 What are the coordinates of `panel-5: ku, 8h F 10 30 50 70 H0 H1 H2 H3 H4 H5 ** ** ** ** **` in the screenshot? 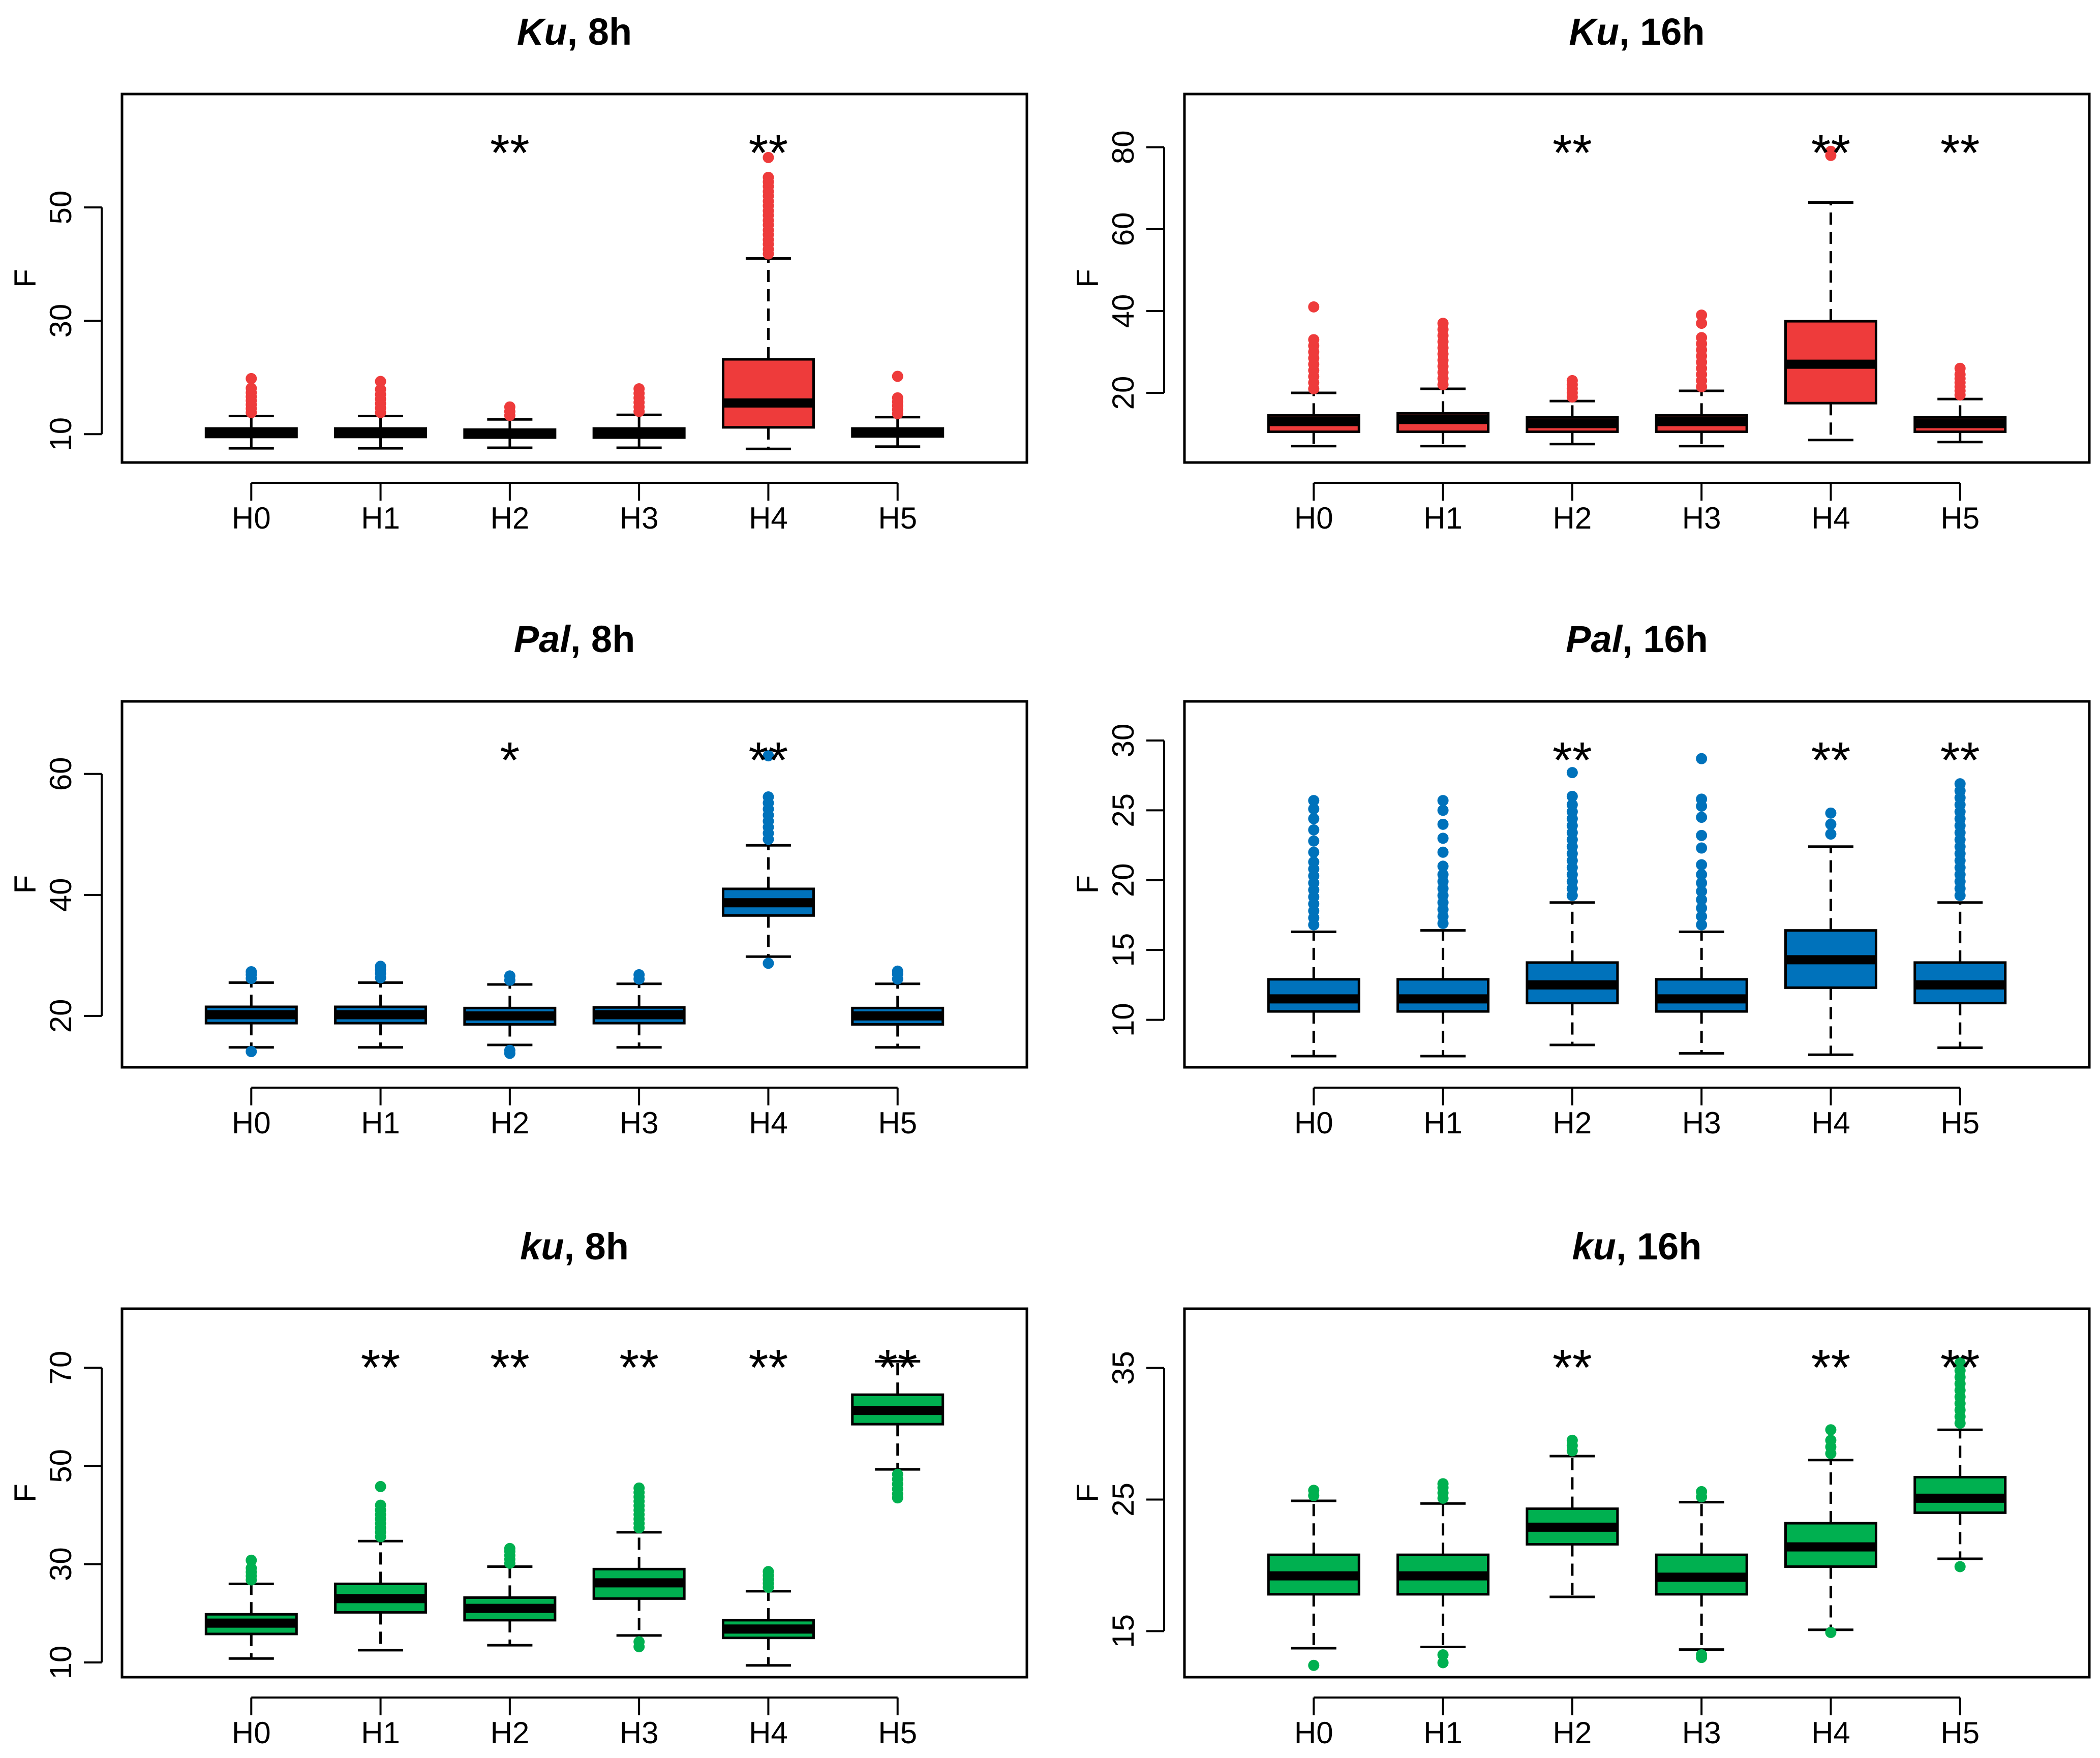 It's located at (518, 1488).